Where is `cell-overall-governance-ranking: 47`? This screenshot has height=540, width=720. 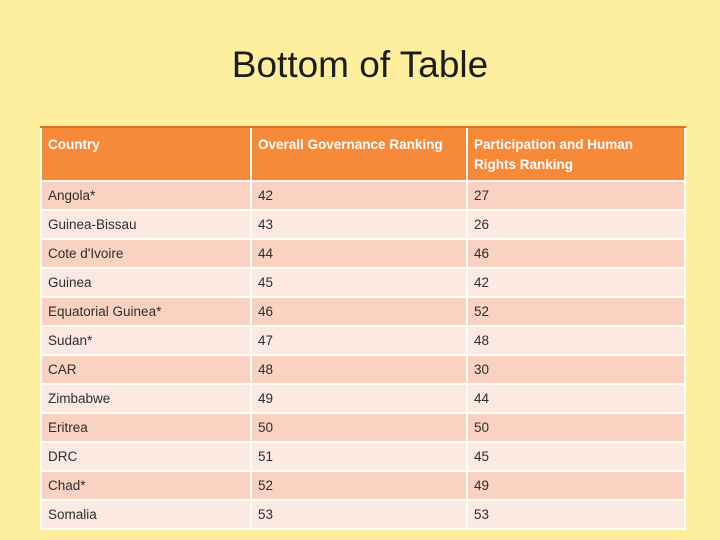 cell-overall-governance-ranking: 47 is located at coordinates (358, 340).